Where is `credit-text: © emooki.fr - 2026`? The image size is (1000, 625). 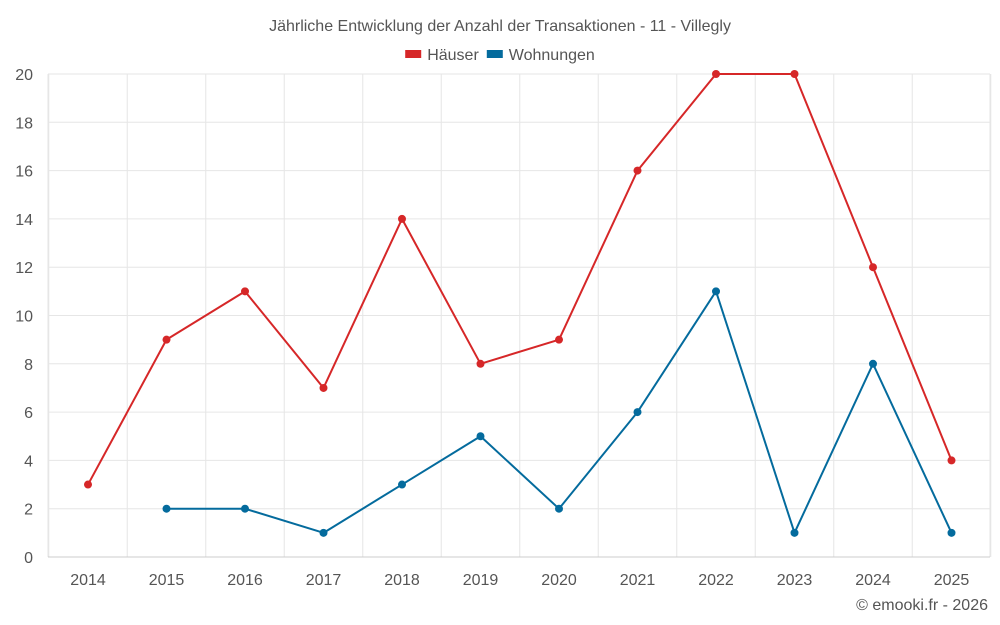 credit-text: © emooki.fr - 2026 is located at coordinates (922, 605).